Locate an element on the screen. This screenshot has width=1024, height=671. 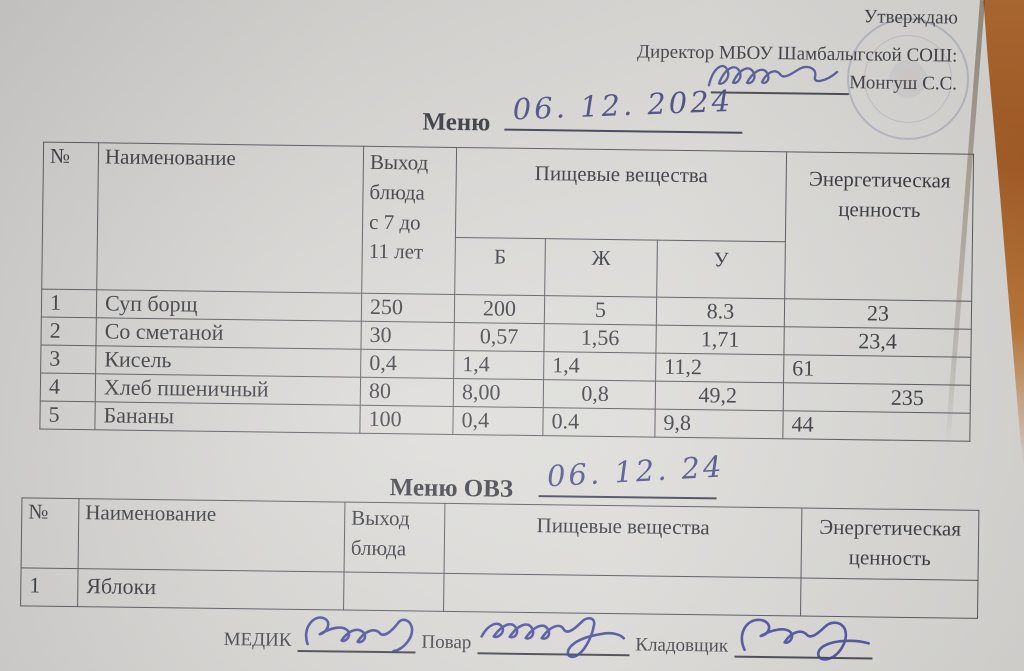
cell-energy: 23 is located at coordinates (878, 314).